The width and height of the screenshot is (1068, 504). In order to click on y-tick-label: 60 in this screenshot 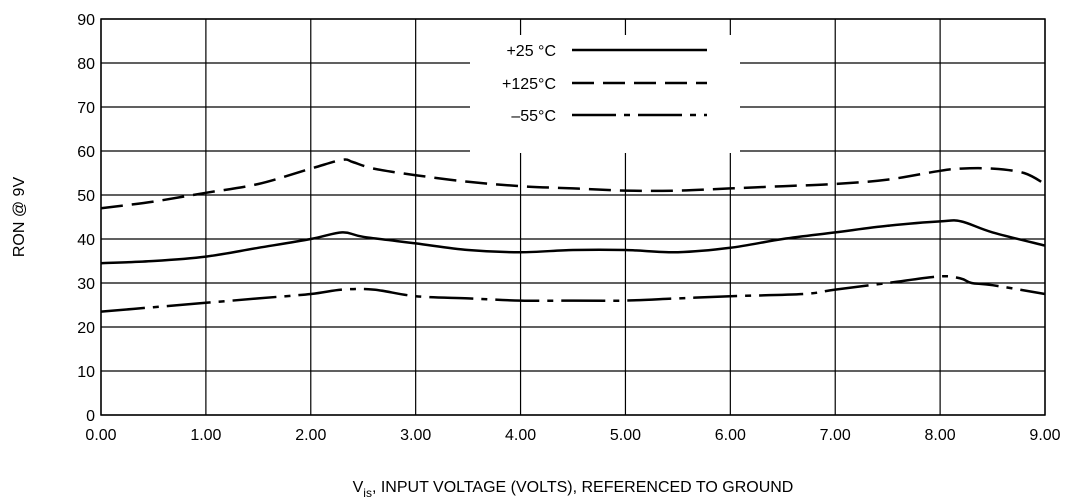, I will do `click(86, 152)`.